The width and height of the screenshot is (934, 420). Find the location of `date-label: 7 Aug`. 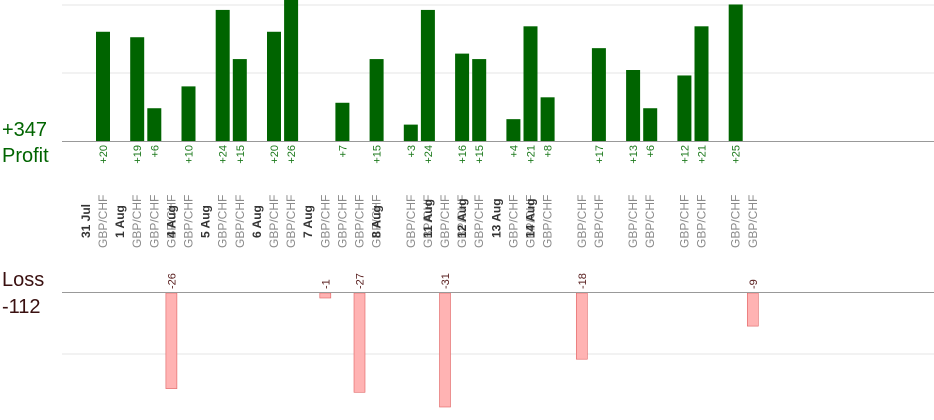

date-label: 7 Aug is located at coordinates (308, 221).